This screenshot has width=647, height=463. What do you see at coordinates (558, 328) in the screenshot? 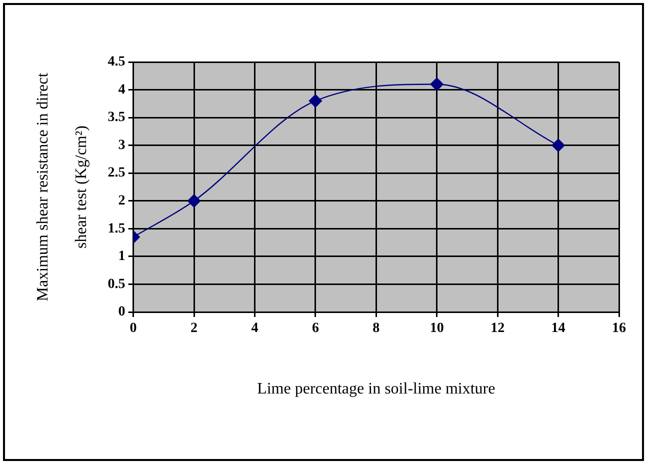
I see `x-tick-label: 14` at bounding box center [558, 328].